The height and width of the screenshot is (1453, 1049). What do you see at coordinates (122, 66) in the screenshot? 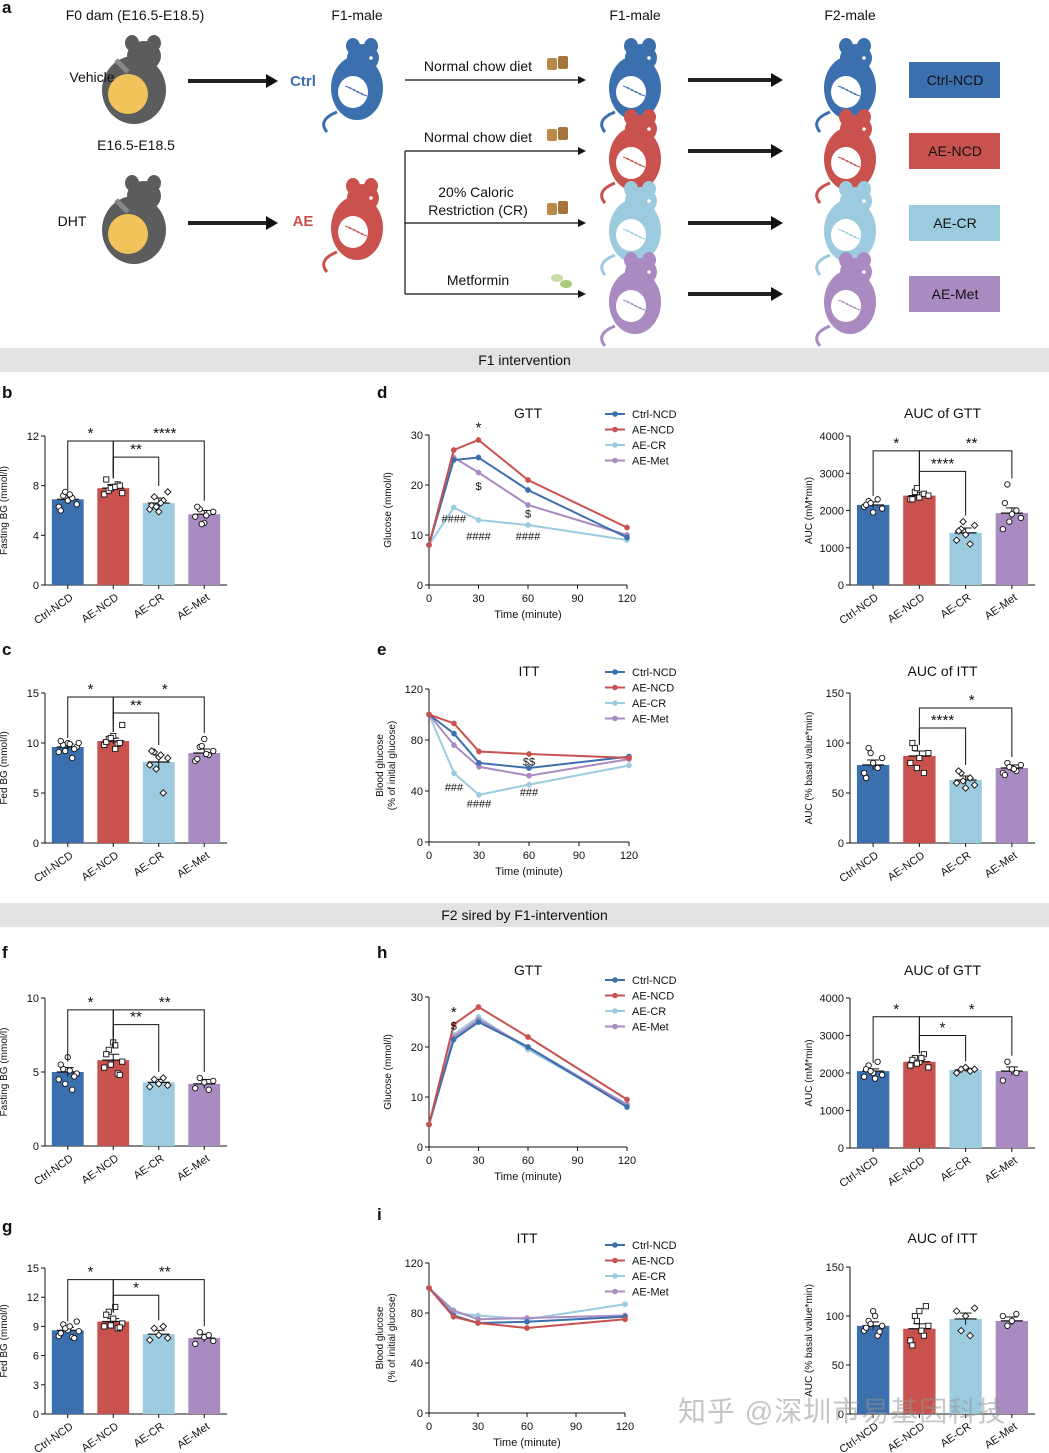
I see `syringe-icon` at bounding box center [122, 66].